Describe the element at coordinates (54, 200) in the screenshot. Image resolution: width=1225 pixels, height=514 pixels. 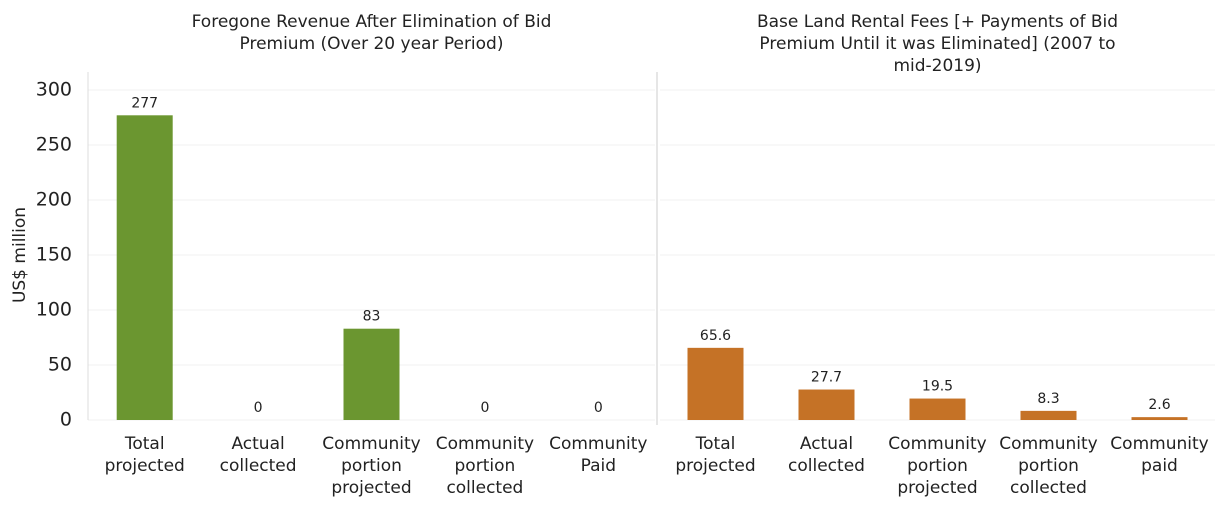
I see `y-tick-label: 200` at that location.